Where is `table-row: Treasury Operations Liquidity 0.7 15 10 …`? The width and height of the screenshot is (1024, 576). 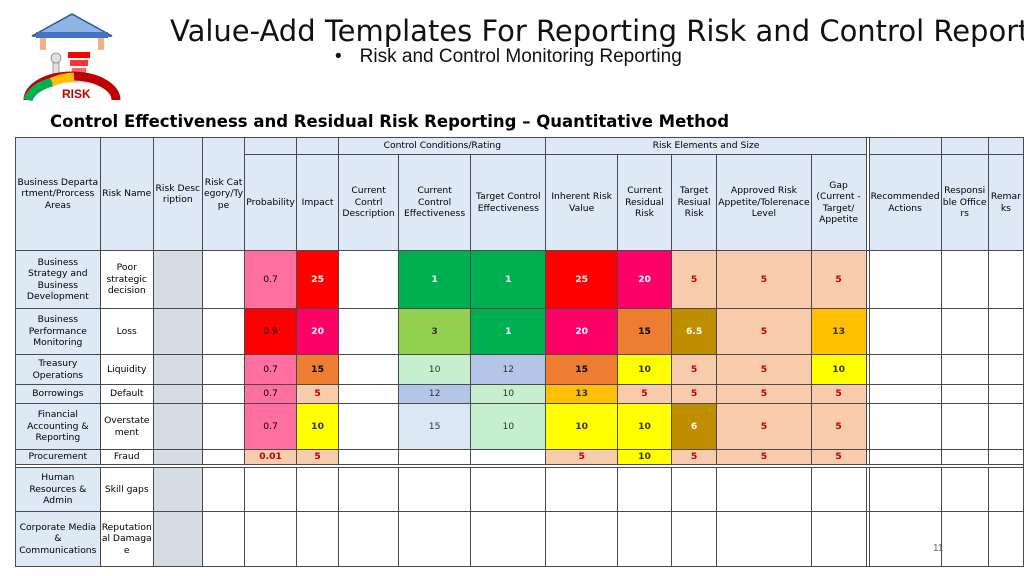
table-row: Treasury Operations Liquidity 0.7 15 10 … is located at coordinates (519, 369).